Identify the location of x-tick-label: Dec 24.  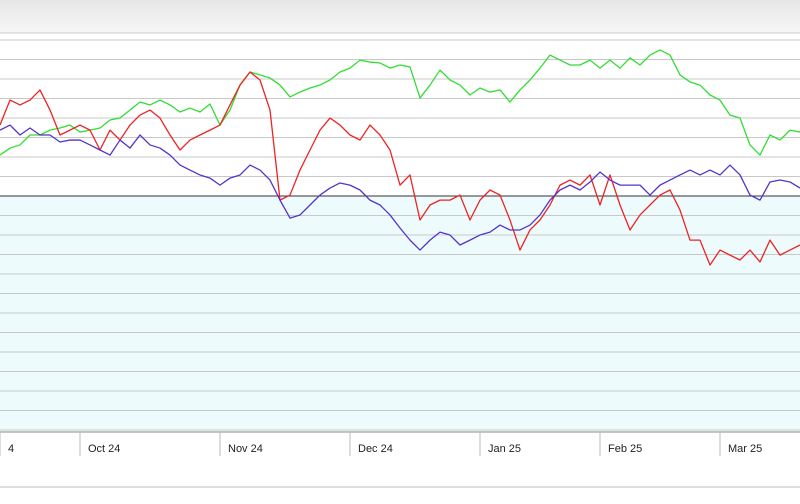
(375, 449).